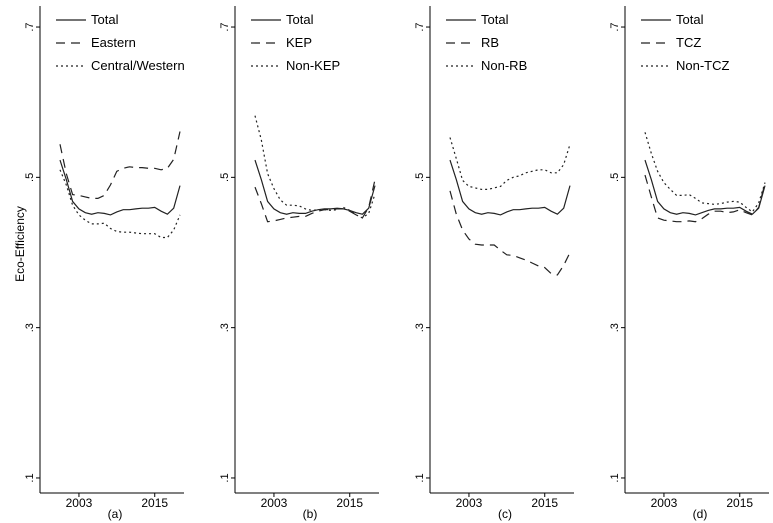 This screenshot has height=523, width=773. Describe the element at coordinates (115, 514) in the screenshot. I see `panel-label: (a)` at that location.